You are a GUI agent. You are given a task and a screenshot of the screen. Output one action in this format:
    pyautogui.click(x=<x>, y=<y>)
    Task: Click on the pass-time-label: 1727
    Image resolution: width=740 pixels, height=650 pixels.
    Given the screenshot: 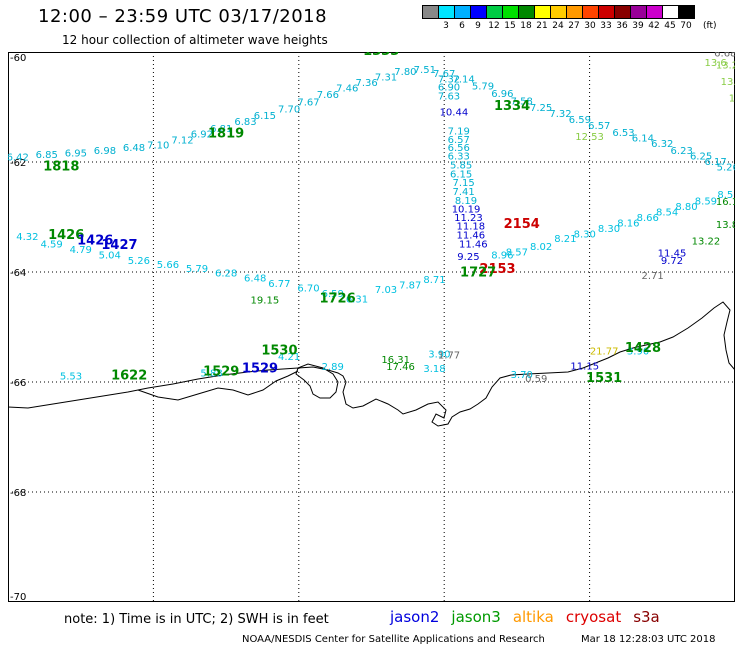 What is the action you would take?
    pyautogui.click(x=478, y=272)
    